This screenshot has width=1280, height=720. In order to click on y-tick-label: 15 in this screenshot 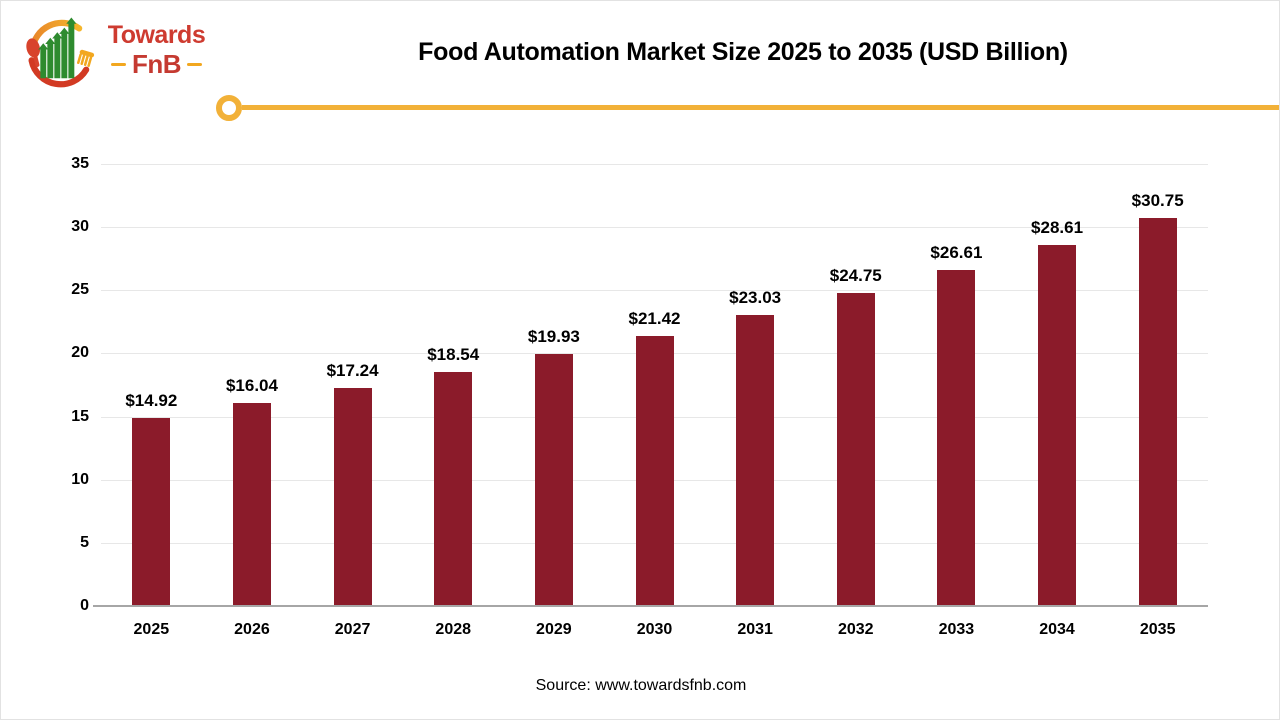, I will do `click(80, 416)`.